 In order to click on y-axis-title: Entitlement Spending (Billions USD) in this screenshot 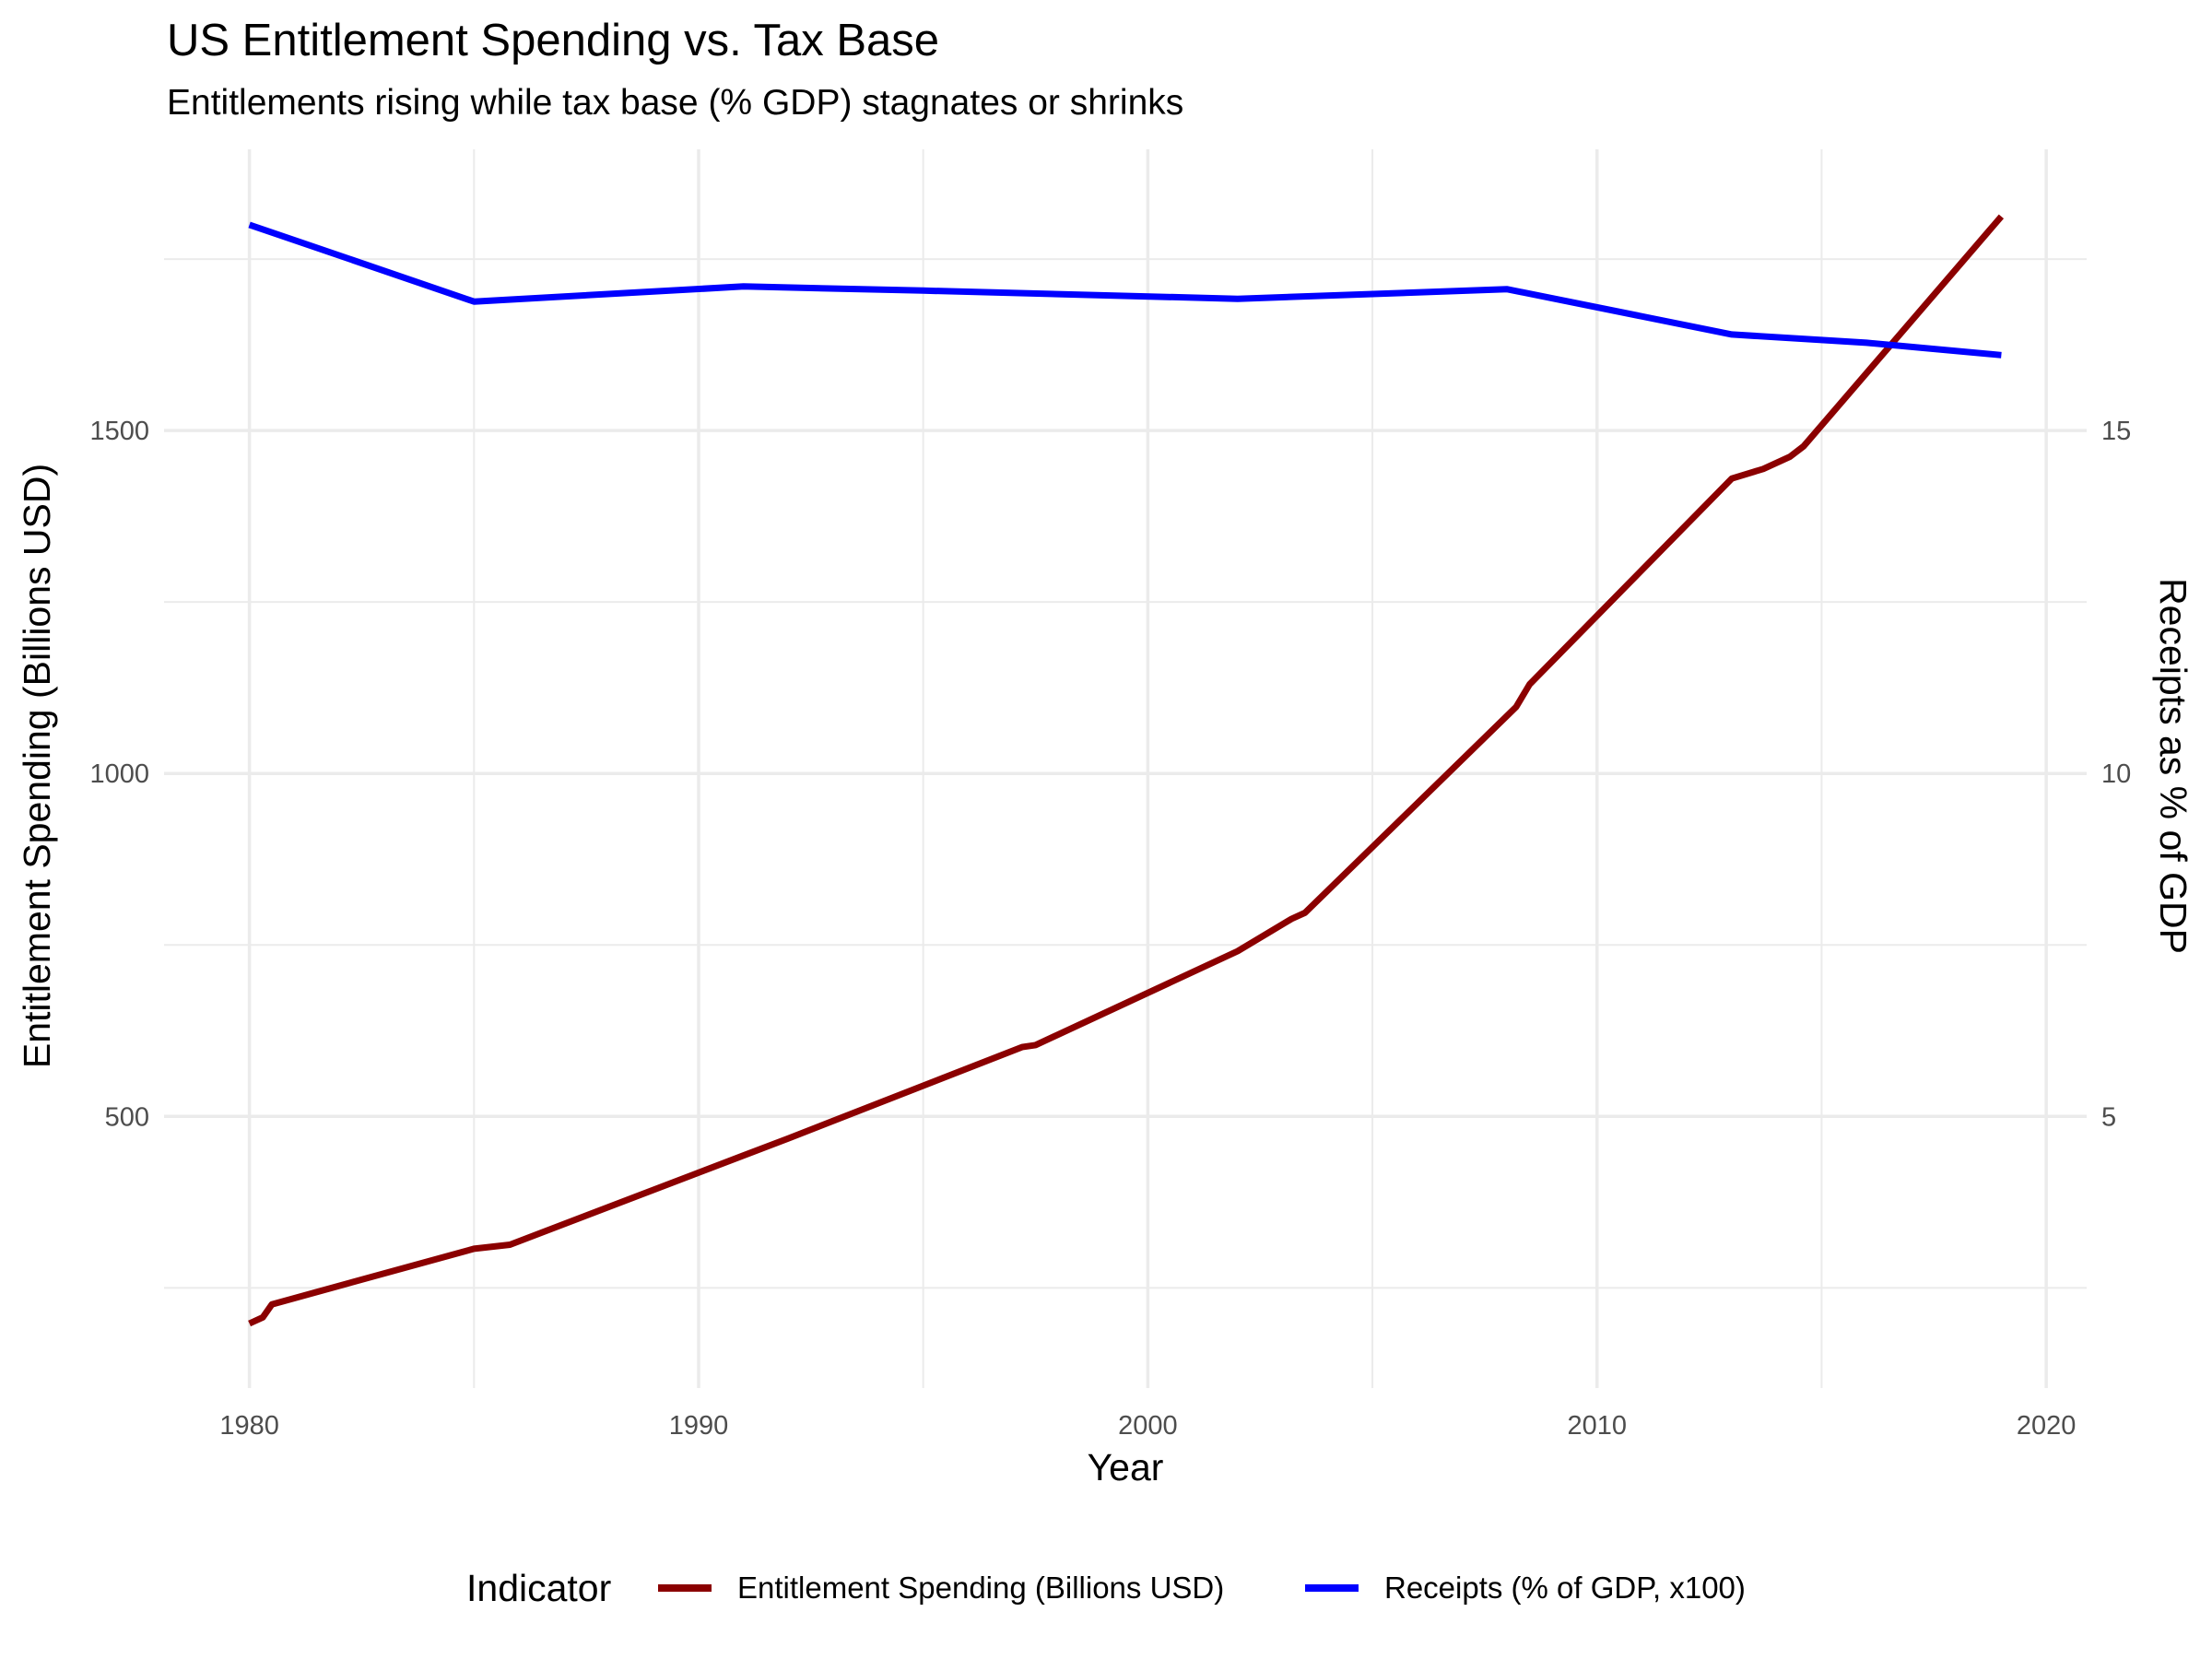, I will do `click(37, 766)`.